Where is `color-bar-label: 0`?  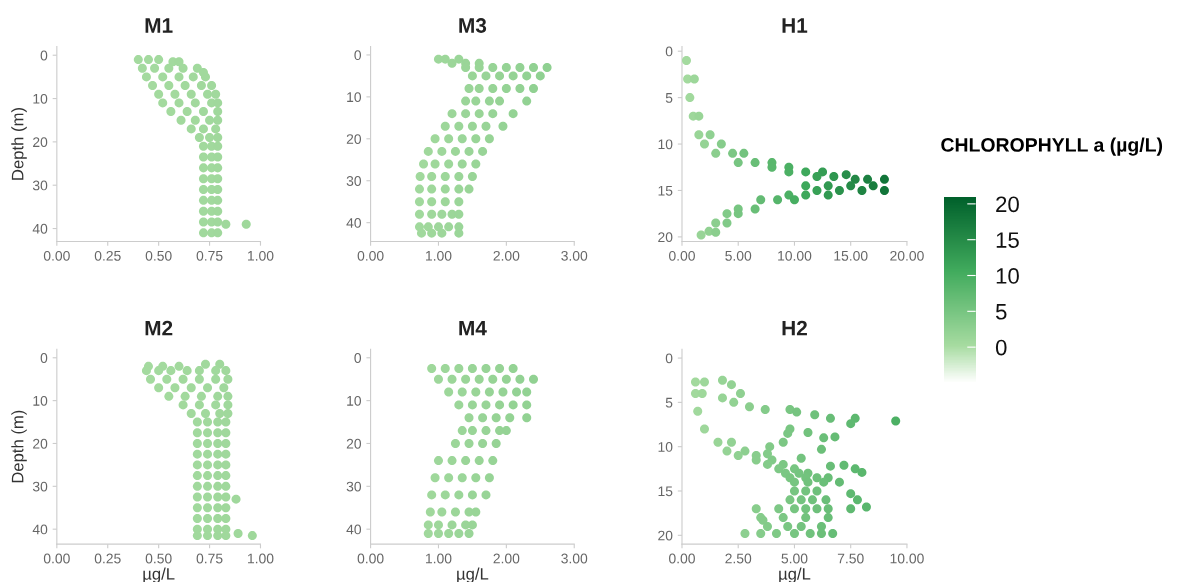 color-bar-label: 0 is located at coordinates (1001, 347).